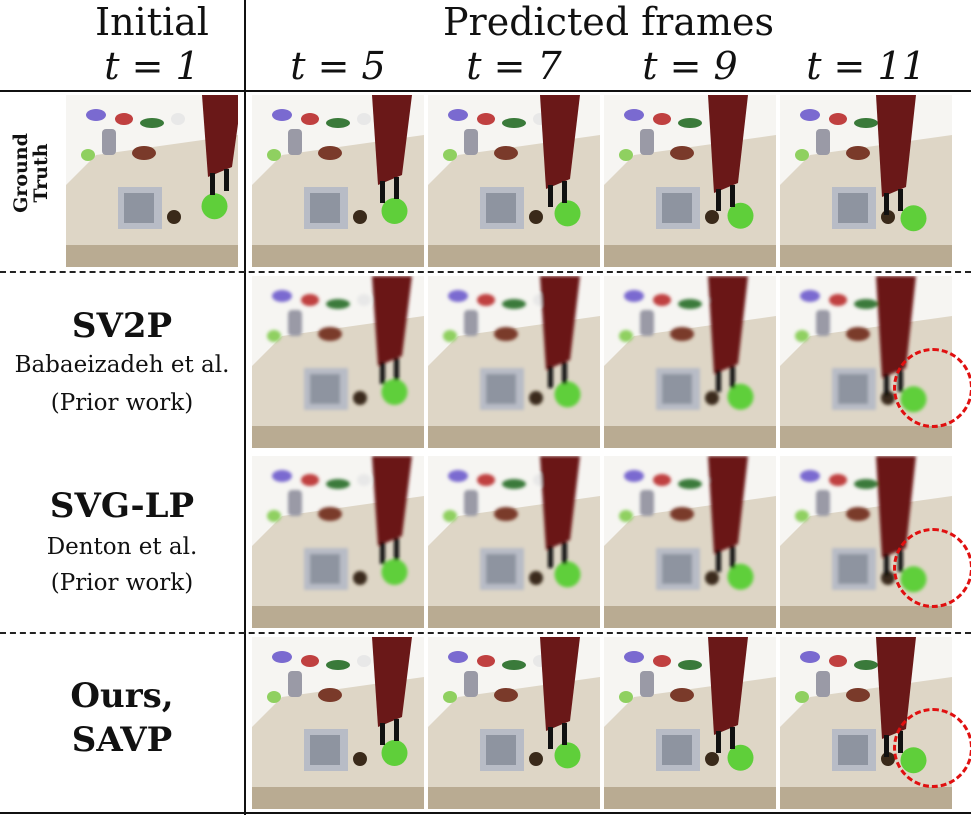  I want to click on frame-sv2p-t9, so click(690, 362).